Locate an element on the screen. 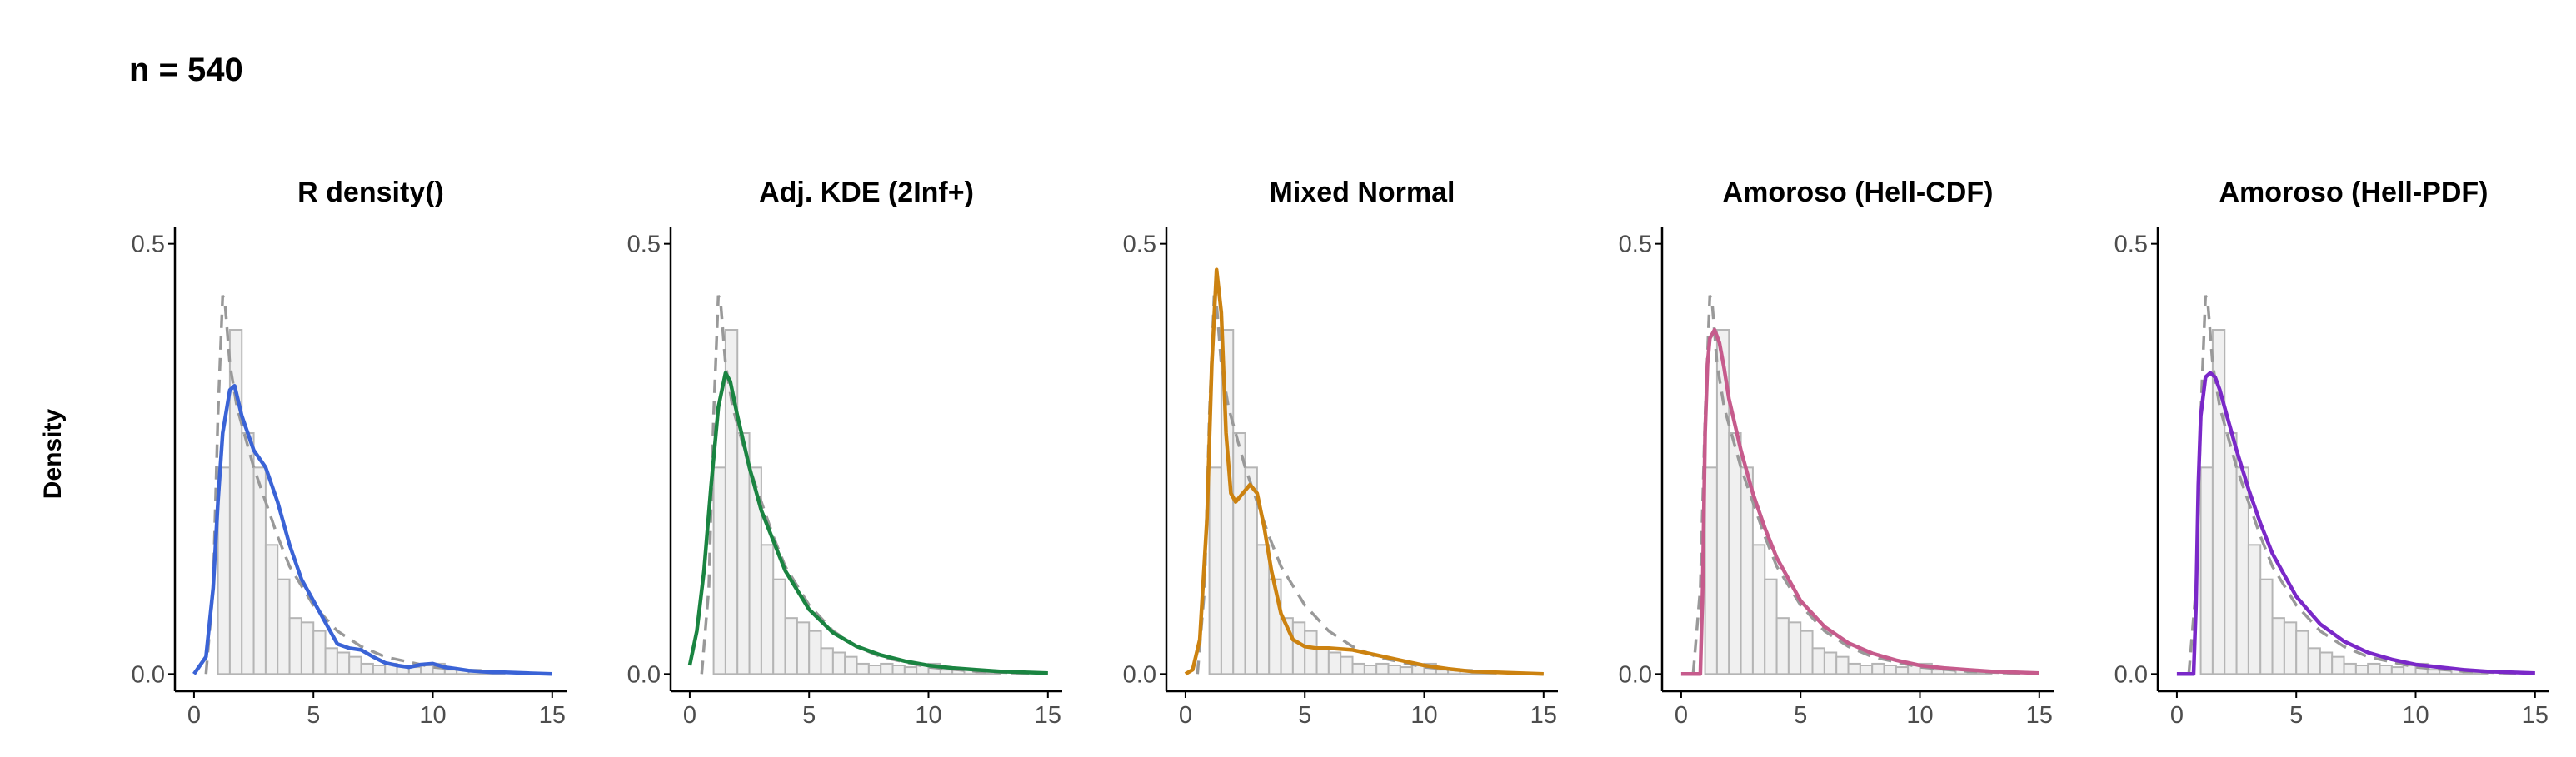  panel-4: Amoroso (Hell-CDF) 0 5 10 15 0.0 0.5 is located at coordinates (1836, 453).